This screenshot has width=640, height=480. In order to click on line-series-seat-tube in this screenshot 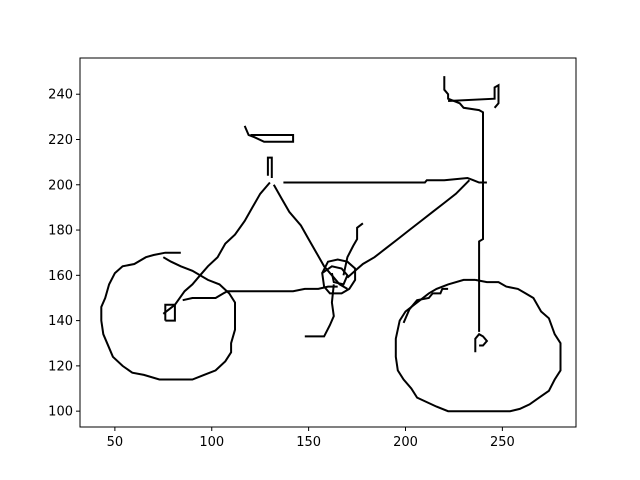, I will do `click(310, 237)`.